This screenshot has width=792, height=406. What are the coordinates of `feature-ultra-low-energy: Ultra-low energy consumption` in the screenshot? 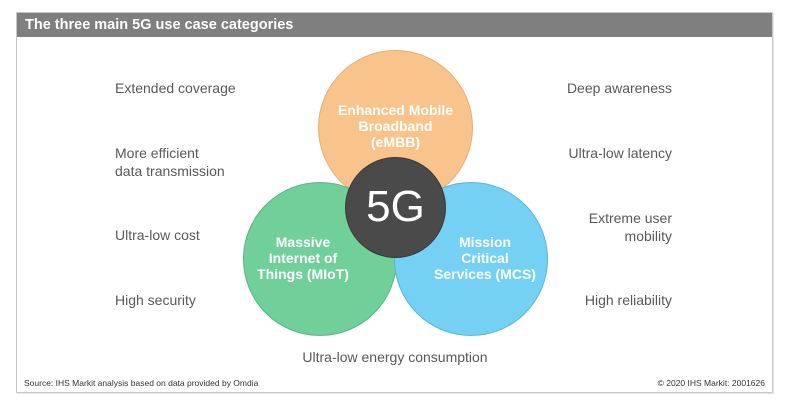 It's located at (395, 357).